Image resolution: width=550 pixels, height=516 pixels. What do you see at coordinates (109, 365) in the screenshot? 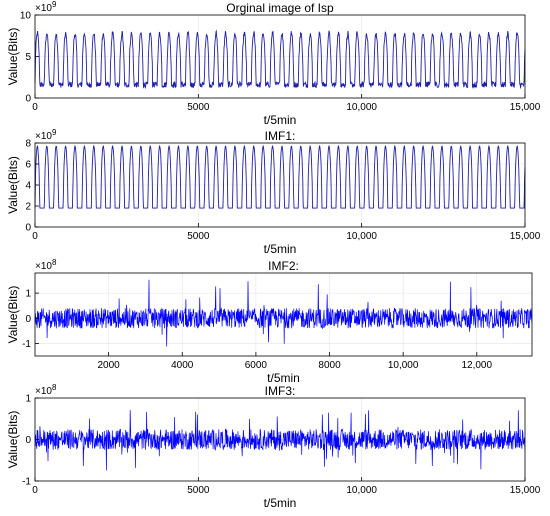
I see `x-tick-label: 2000` at bounding box center [109, 365].